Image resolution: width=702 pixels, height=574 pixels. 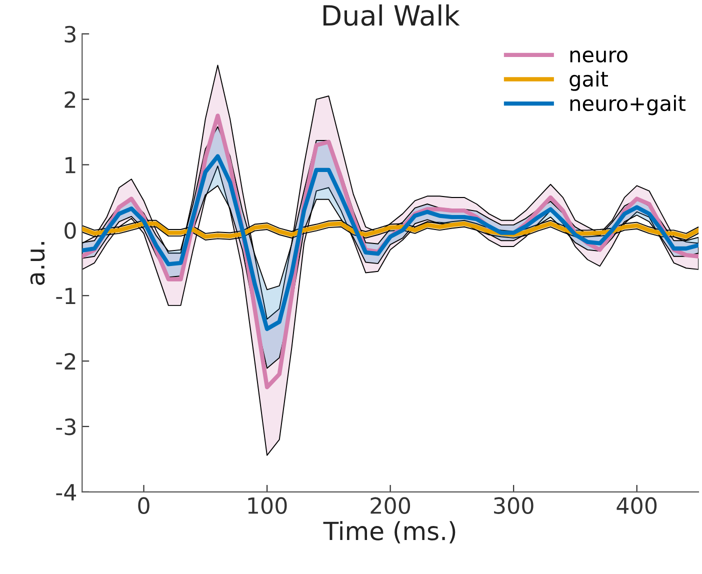 I want to click on y-tick-label: -4, so click(x=66, y=492).